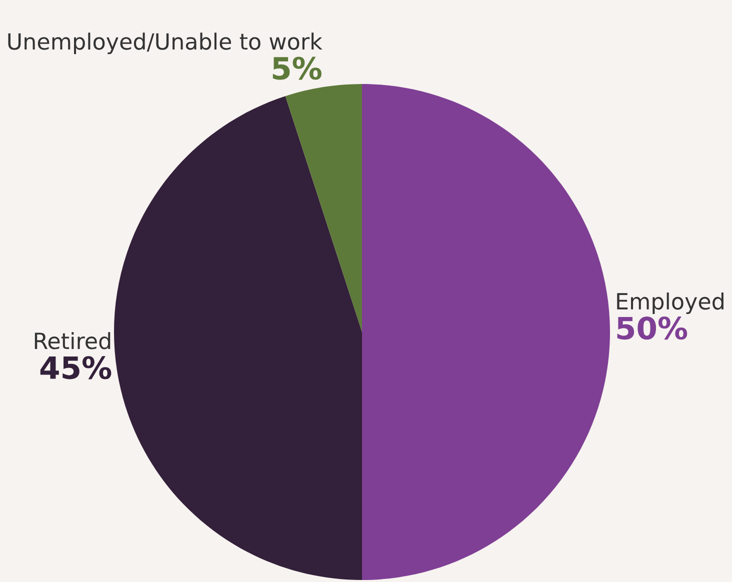 The width and height of the screenshot is (732, 582). I want to click on slice-label: Unemployed/Unable to work, so click(165, 43).